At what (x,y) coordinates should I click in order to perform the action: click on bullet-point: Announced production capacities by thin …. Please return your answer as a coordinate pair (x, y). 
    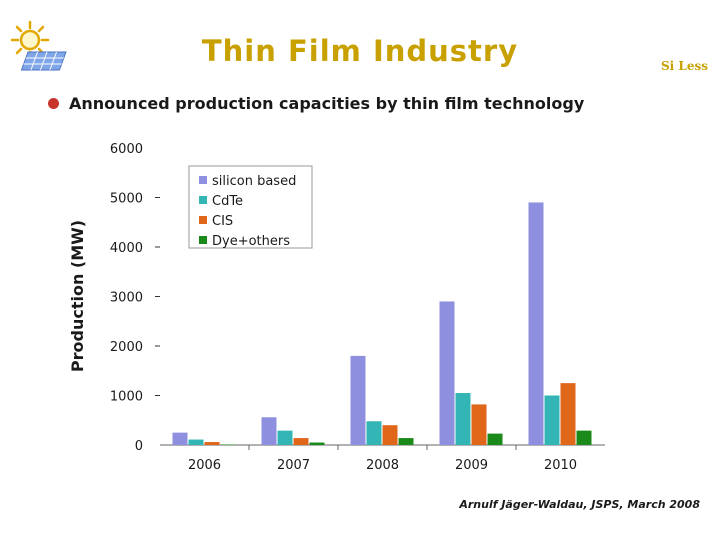
    Looking at the image, I should click on (316, 103).